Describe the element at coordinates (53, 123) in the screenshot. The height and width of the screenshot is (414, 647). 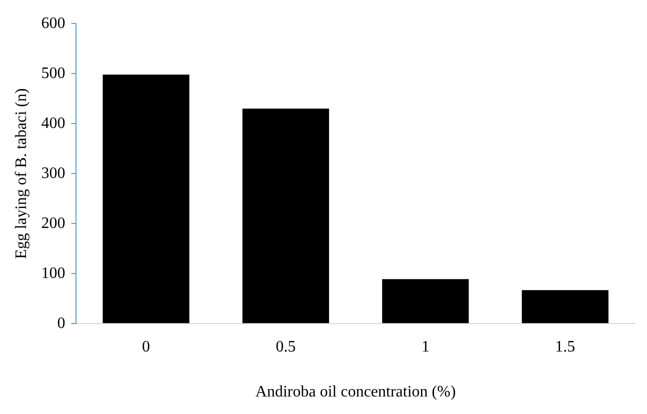
I see `y-tick-label: 400` at that location.